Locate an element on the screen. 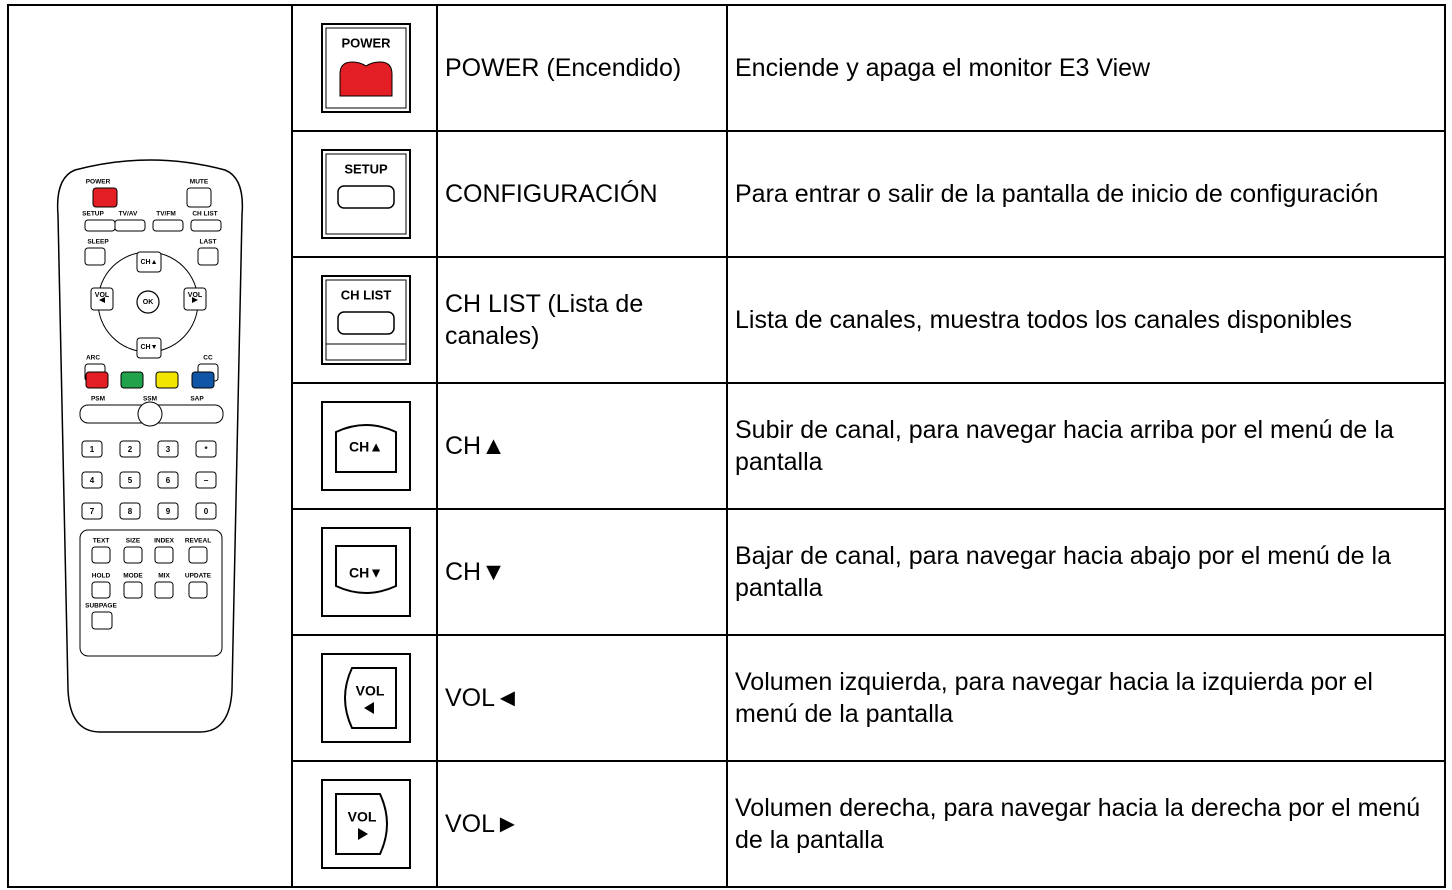 The image size is (1452, 890). remote-label: SIZE is located at coordinates (133, 541).